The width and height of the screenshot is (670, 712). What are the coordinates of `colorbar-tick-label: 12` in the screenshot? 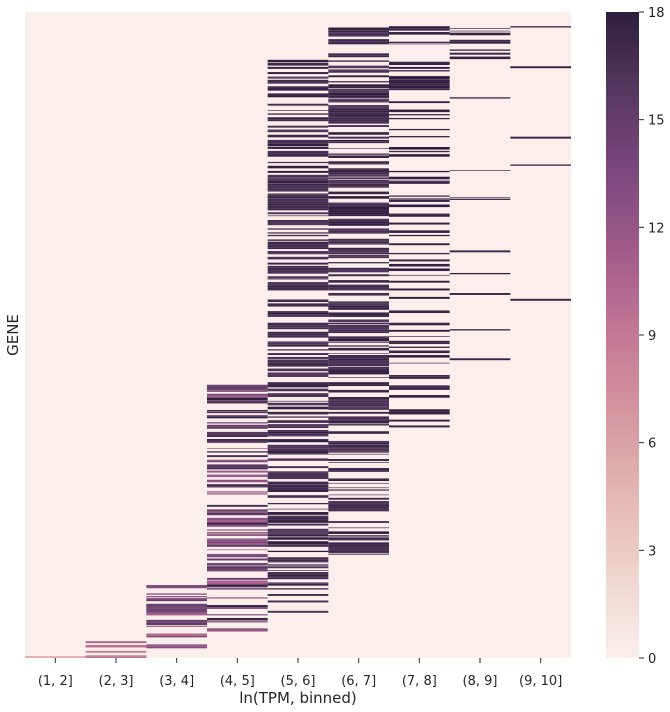 It's located at (656, 228).